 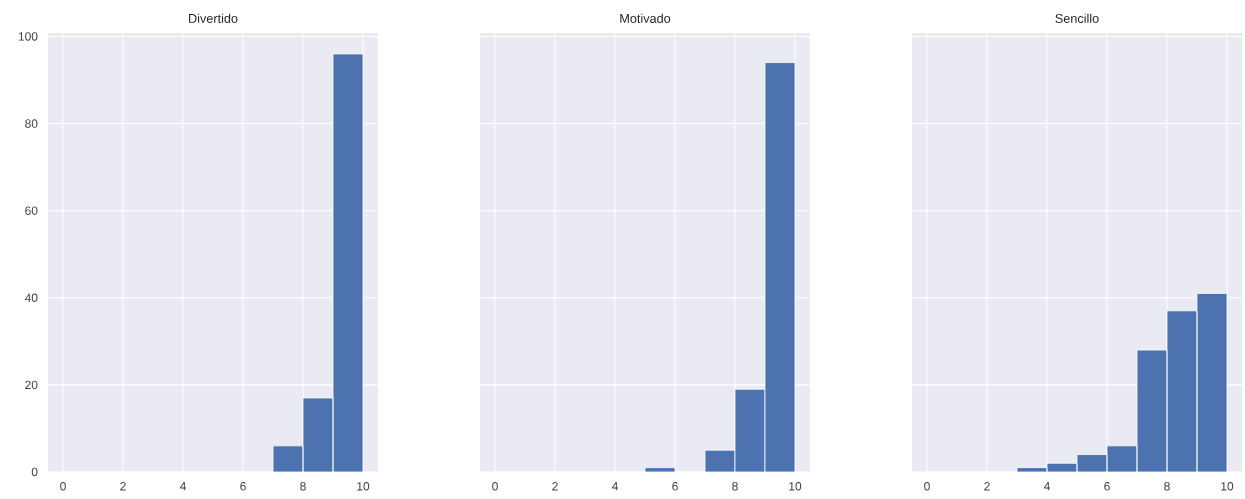 What do you see at coordinates (34, 472) in the screenshot?
I see `y-tick-label: 0` at bounding box center [34, 472].